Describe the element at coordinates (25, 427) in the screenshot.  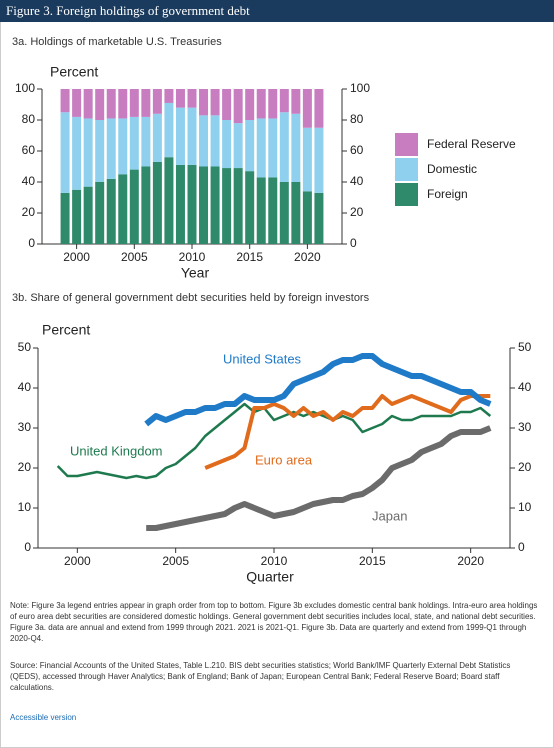
I see `y-tick-label: 30` at that location.